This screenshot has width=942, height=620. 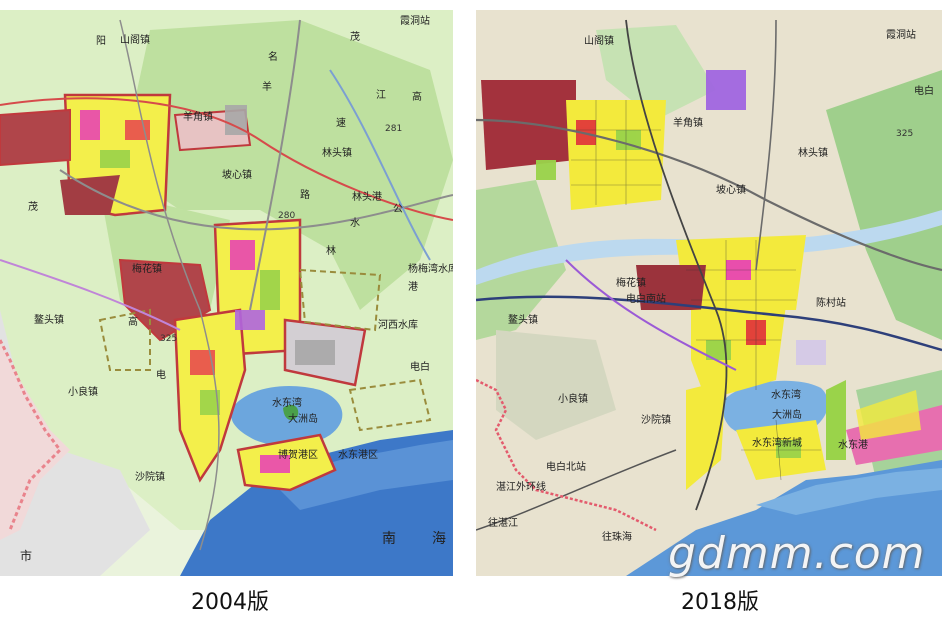 What do you see at coordinates (147, 268) in the screenshot?
I see `label-meihua: 梅花镇` at bounding box center [147, 268].